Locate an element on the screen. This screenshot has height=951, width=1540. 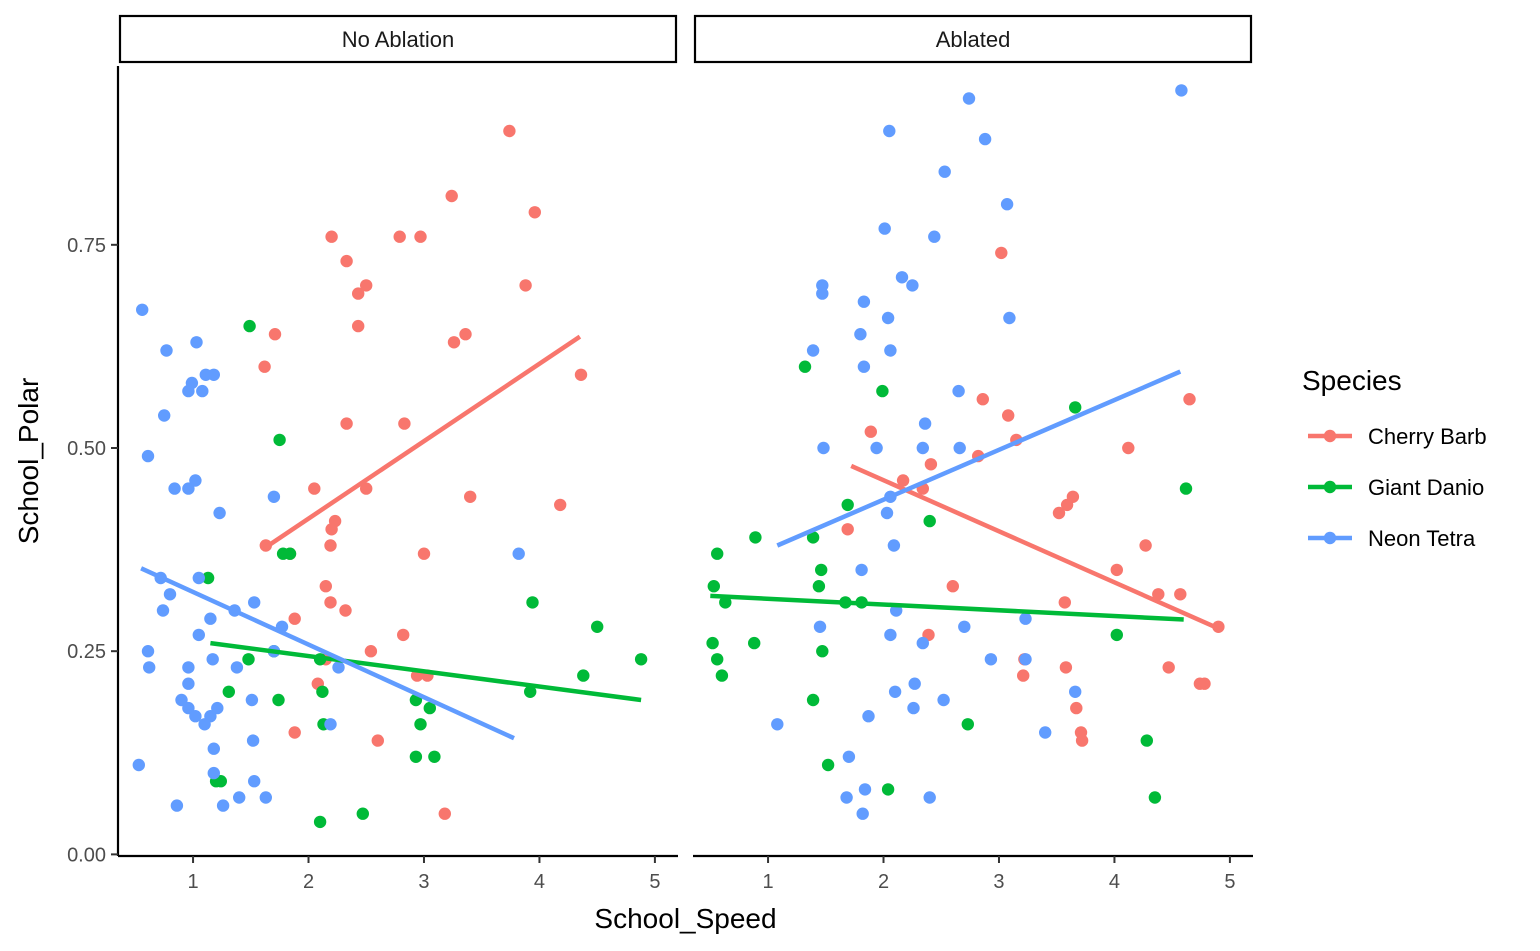
series-cherry-barb is located at coordinates (1033, 496).